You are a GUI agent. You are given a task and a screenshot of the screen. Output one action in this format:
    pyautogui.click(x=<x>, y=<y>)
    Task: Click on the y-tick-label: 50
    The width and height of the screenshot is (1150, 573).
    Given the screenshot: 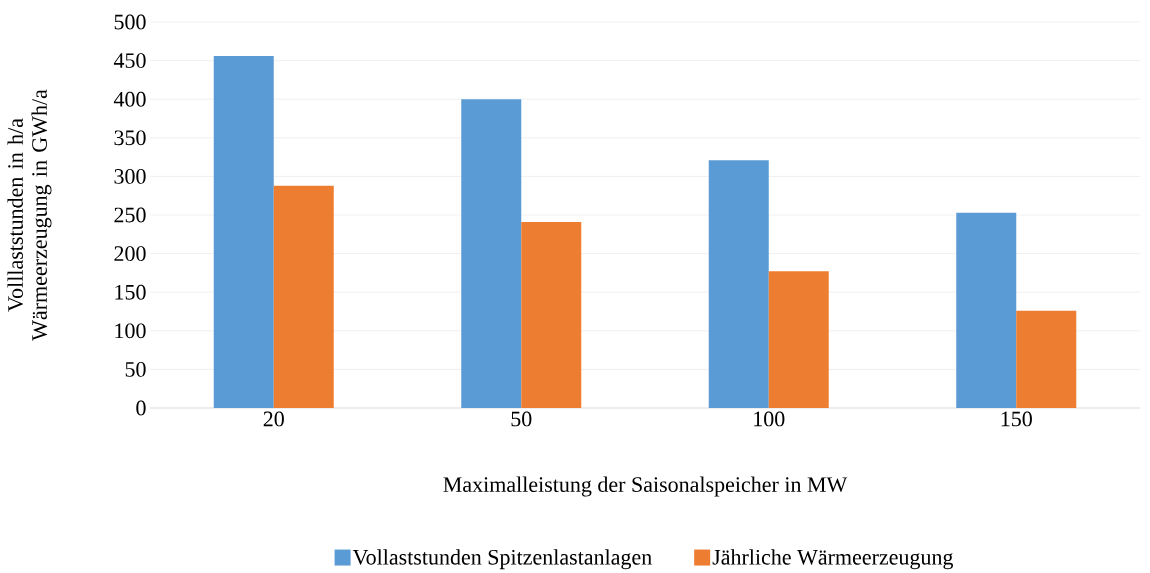 What is the action you would take?
    pyautogui.click(x=135, y=369)
    